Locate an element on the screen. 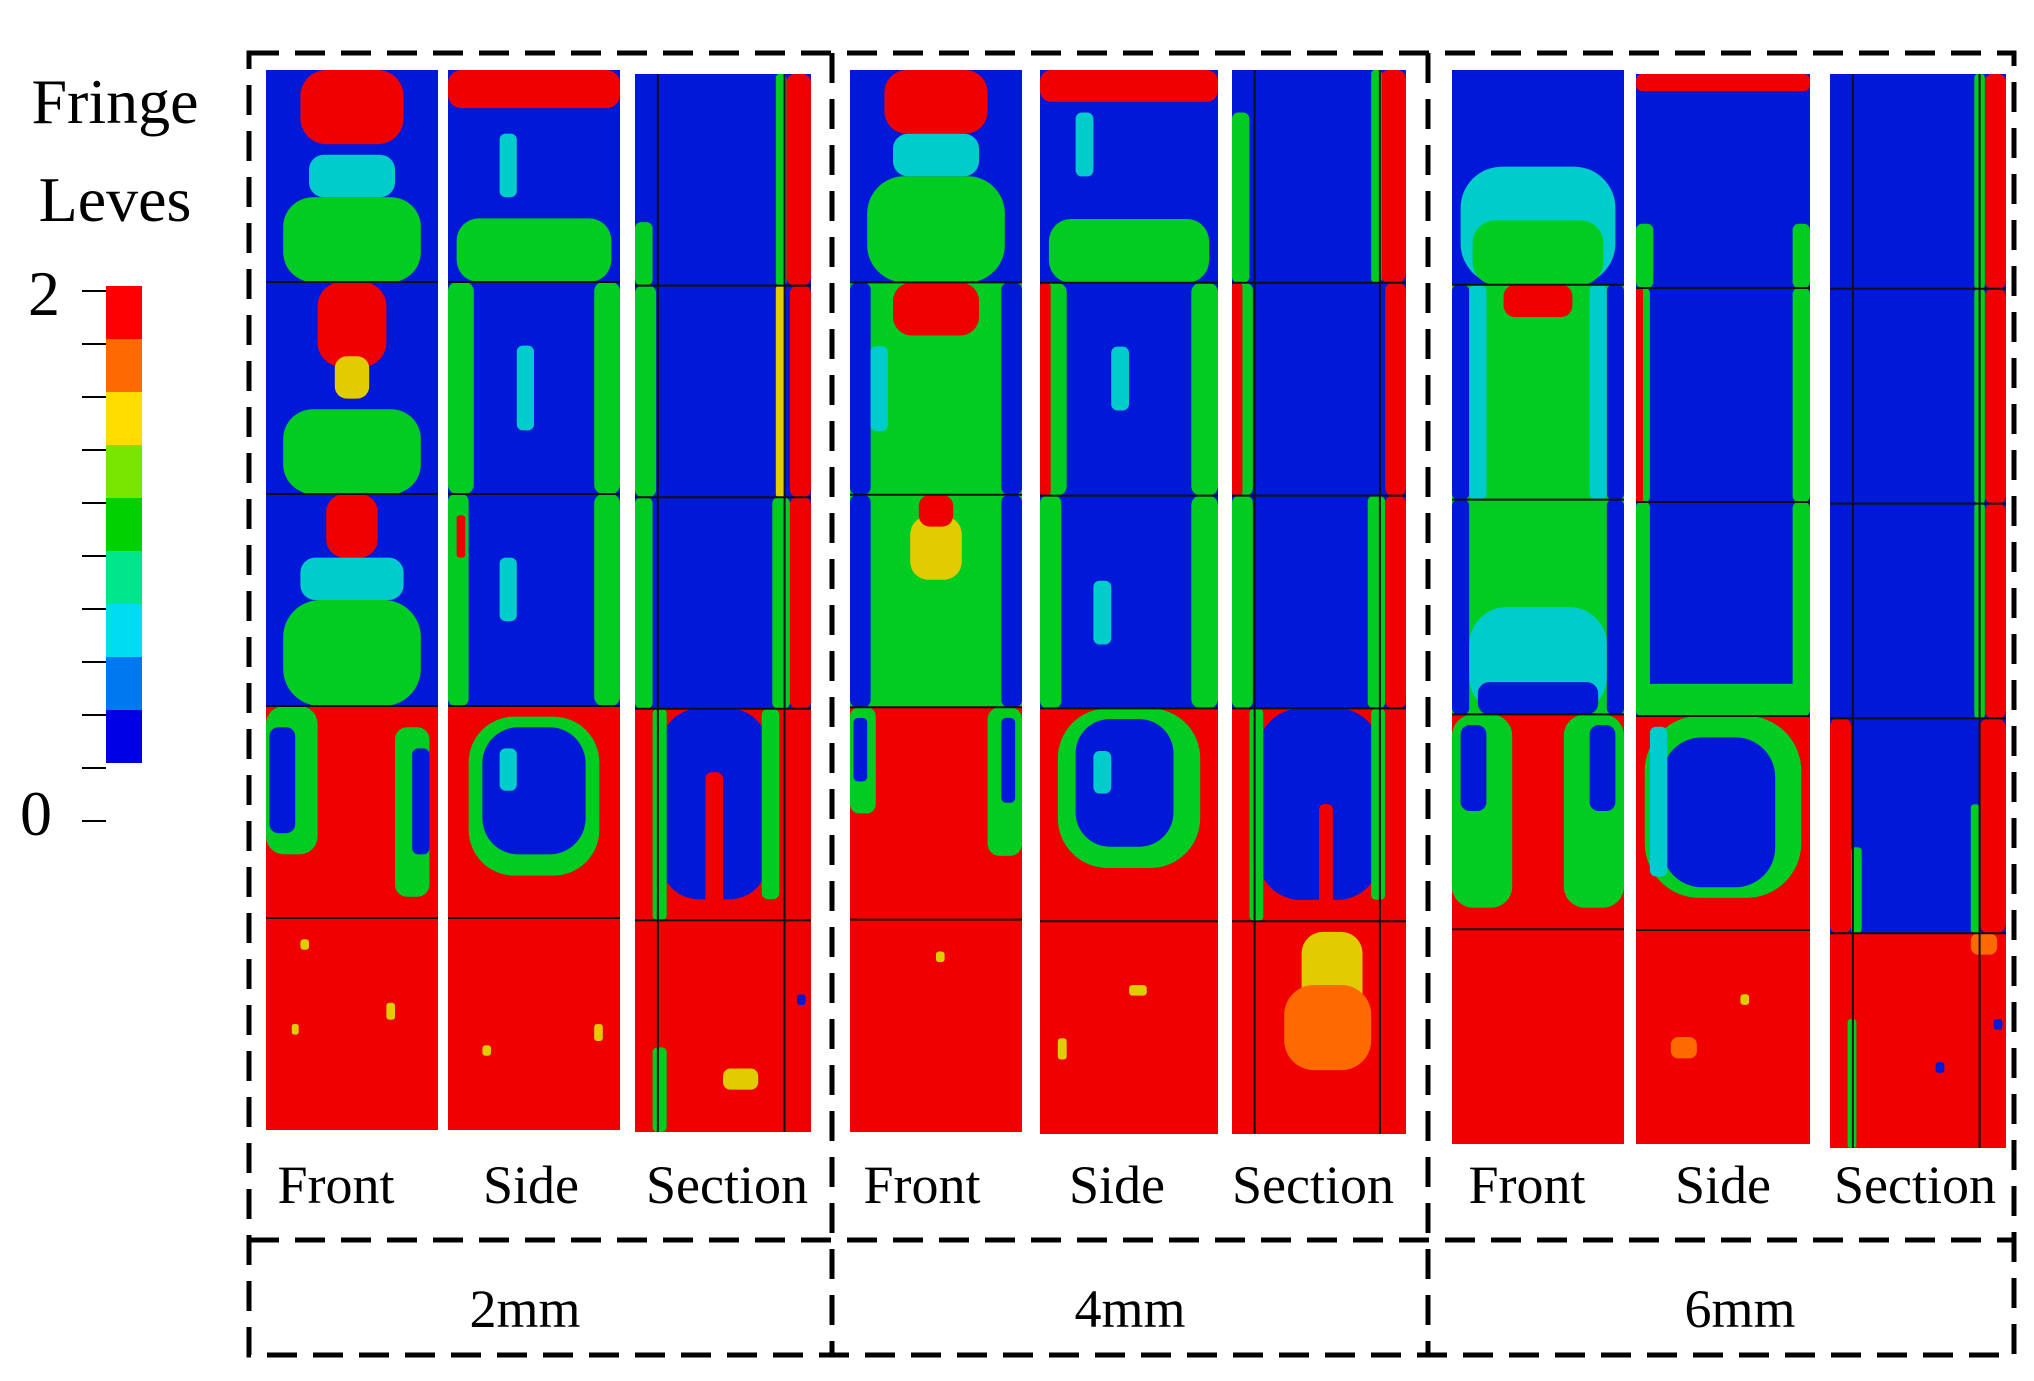  legend-max-label: 2 is located at coordinates (44, 293).